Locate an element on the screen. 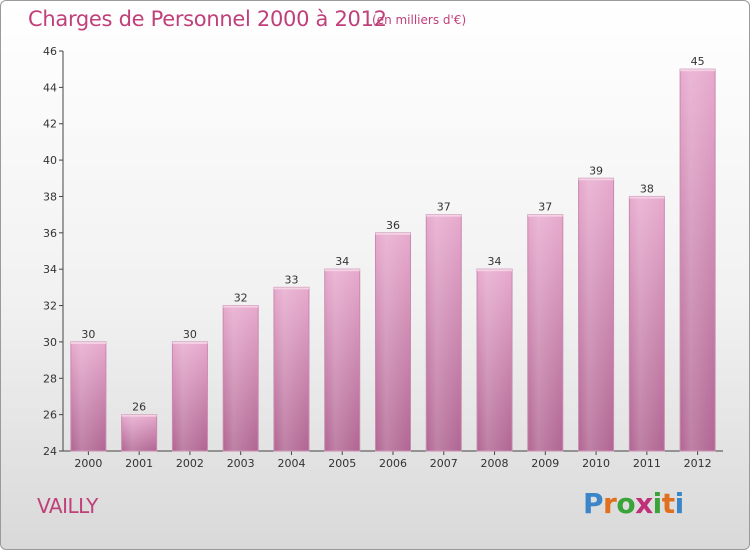  logo-letter: t is located at coordinates (668, 503).